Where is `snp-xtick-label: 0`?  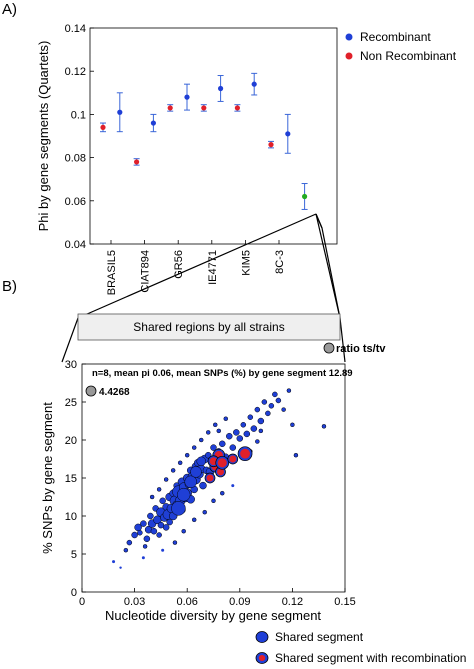
snp-xtick-label: 0 is located at coordinates (82, 602).